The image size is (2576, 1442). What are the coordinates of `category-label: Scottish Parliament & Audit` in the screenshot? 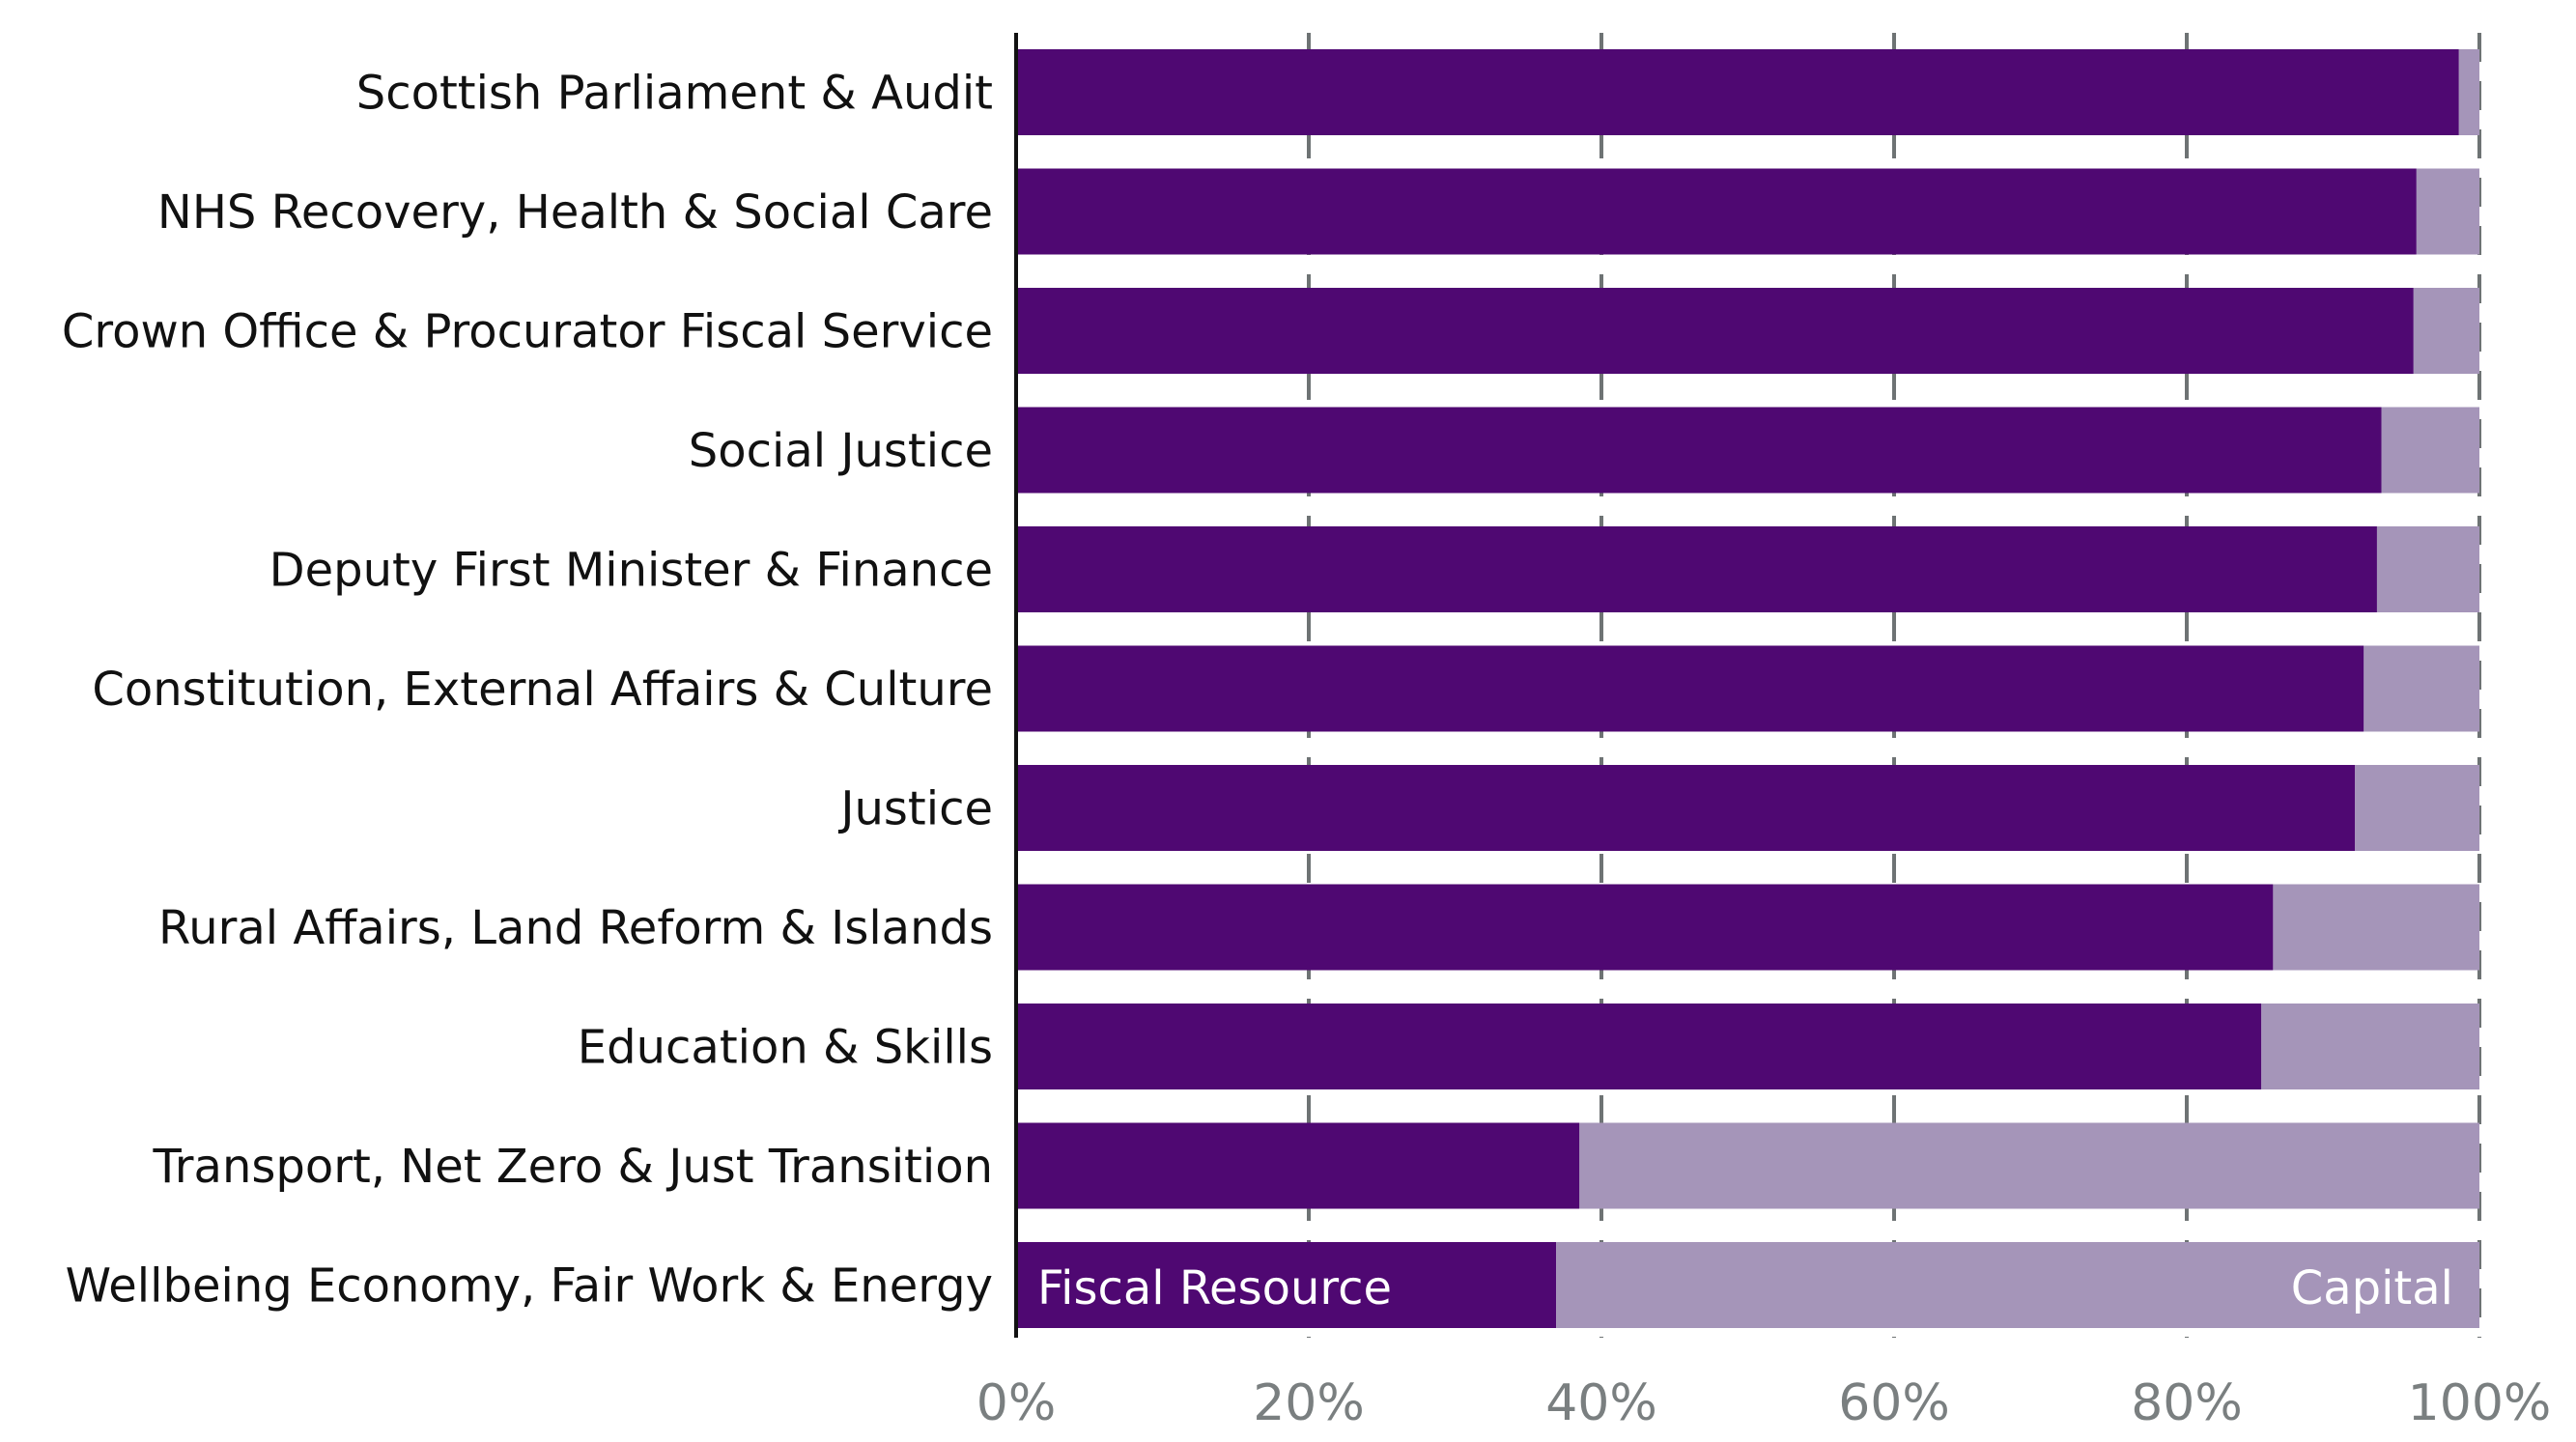 It's located at (674, 94).